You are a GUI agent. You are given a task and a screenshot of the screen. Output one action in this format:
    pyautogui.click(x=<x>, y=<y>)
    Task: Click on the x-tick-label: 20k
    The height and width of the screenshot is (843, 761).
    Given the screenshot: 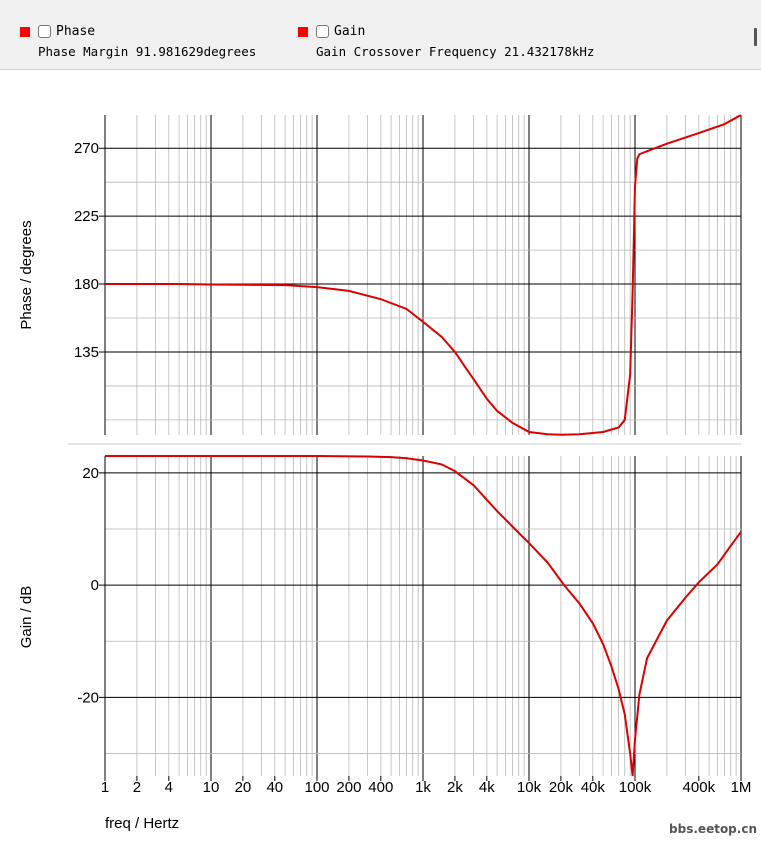 What is the action you would take?
    pyautogui.click(x=561, y=787)
    